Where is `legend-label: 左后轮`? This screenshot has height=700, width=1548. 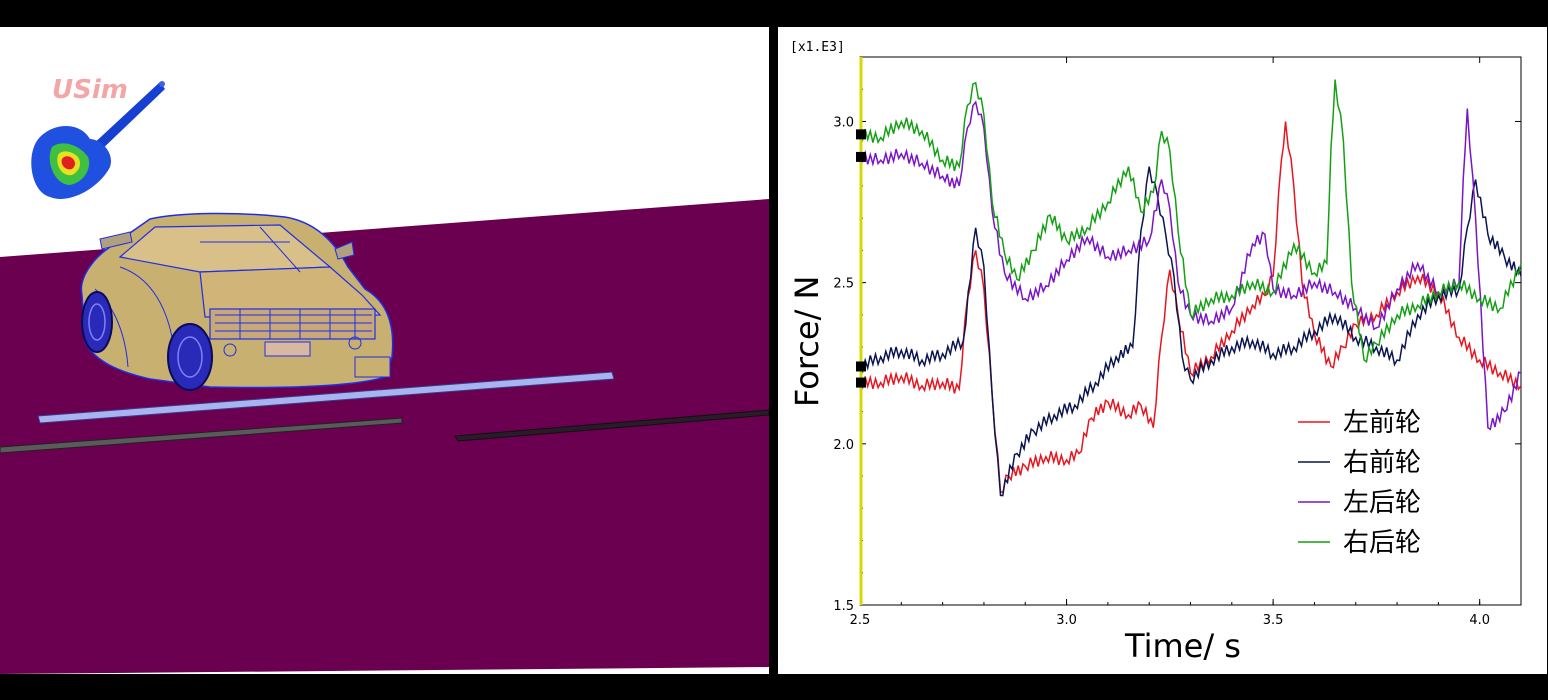
legend-label: 左后轮 is located at coordinates (1382, 503).